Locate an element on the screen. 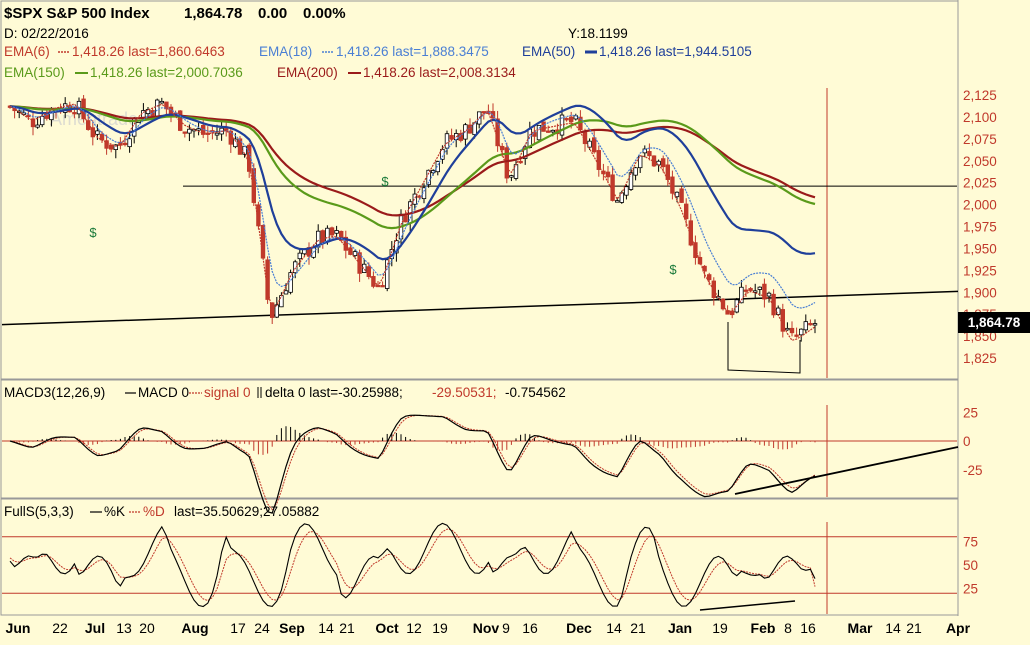  support-bracket is located at coordinates (764, 348).